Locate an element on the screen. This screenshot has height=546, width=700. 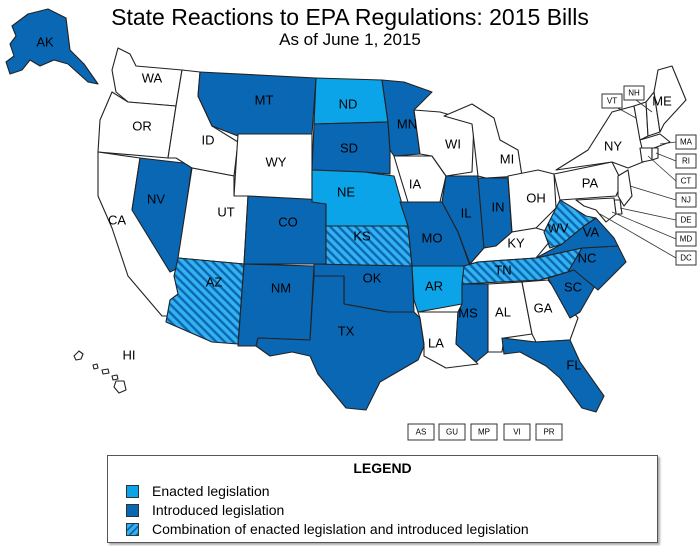
box-md: MD is located at coordinates (686, 239).